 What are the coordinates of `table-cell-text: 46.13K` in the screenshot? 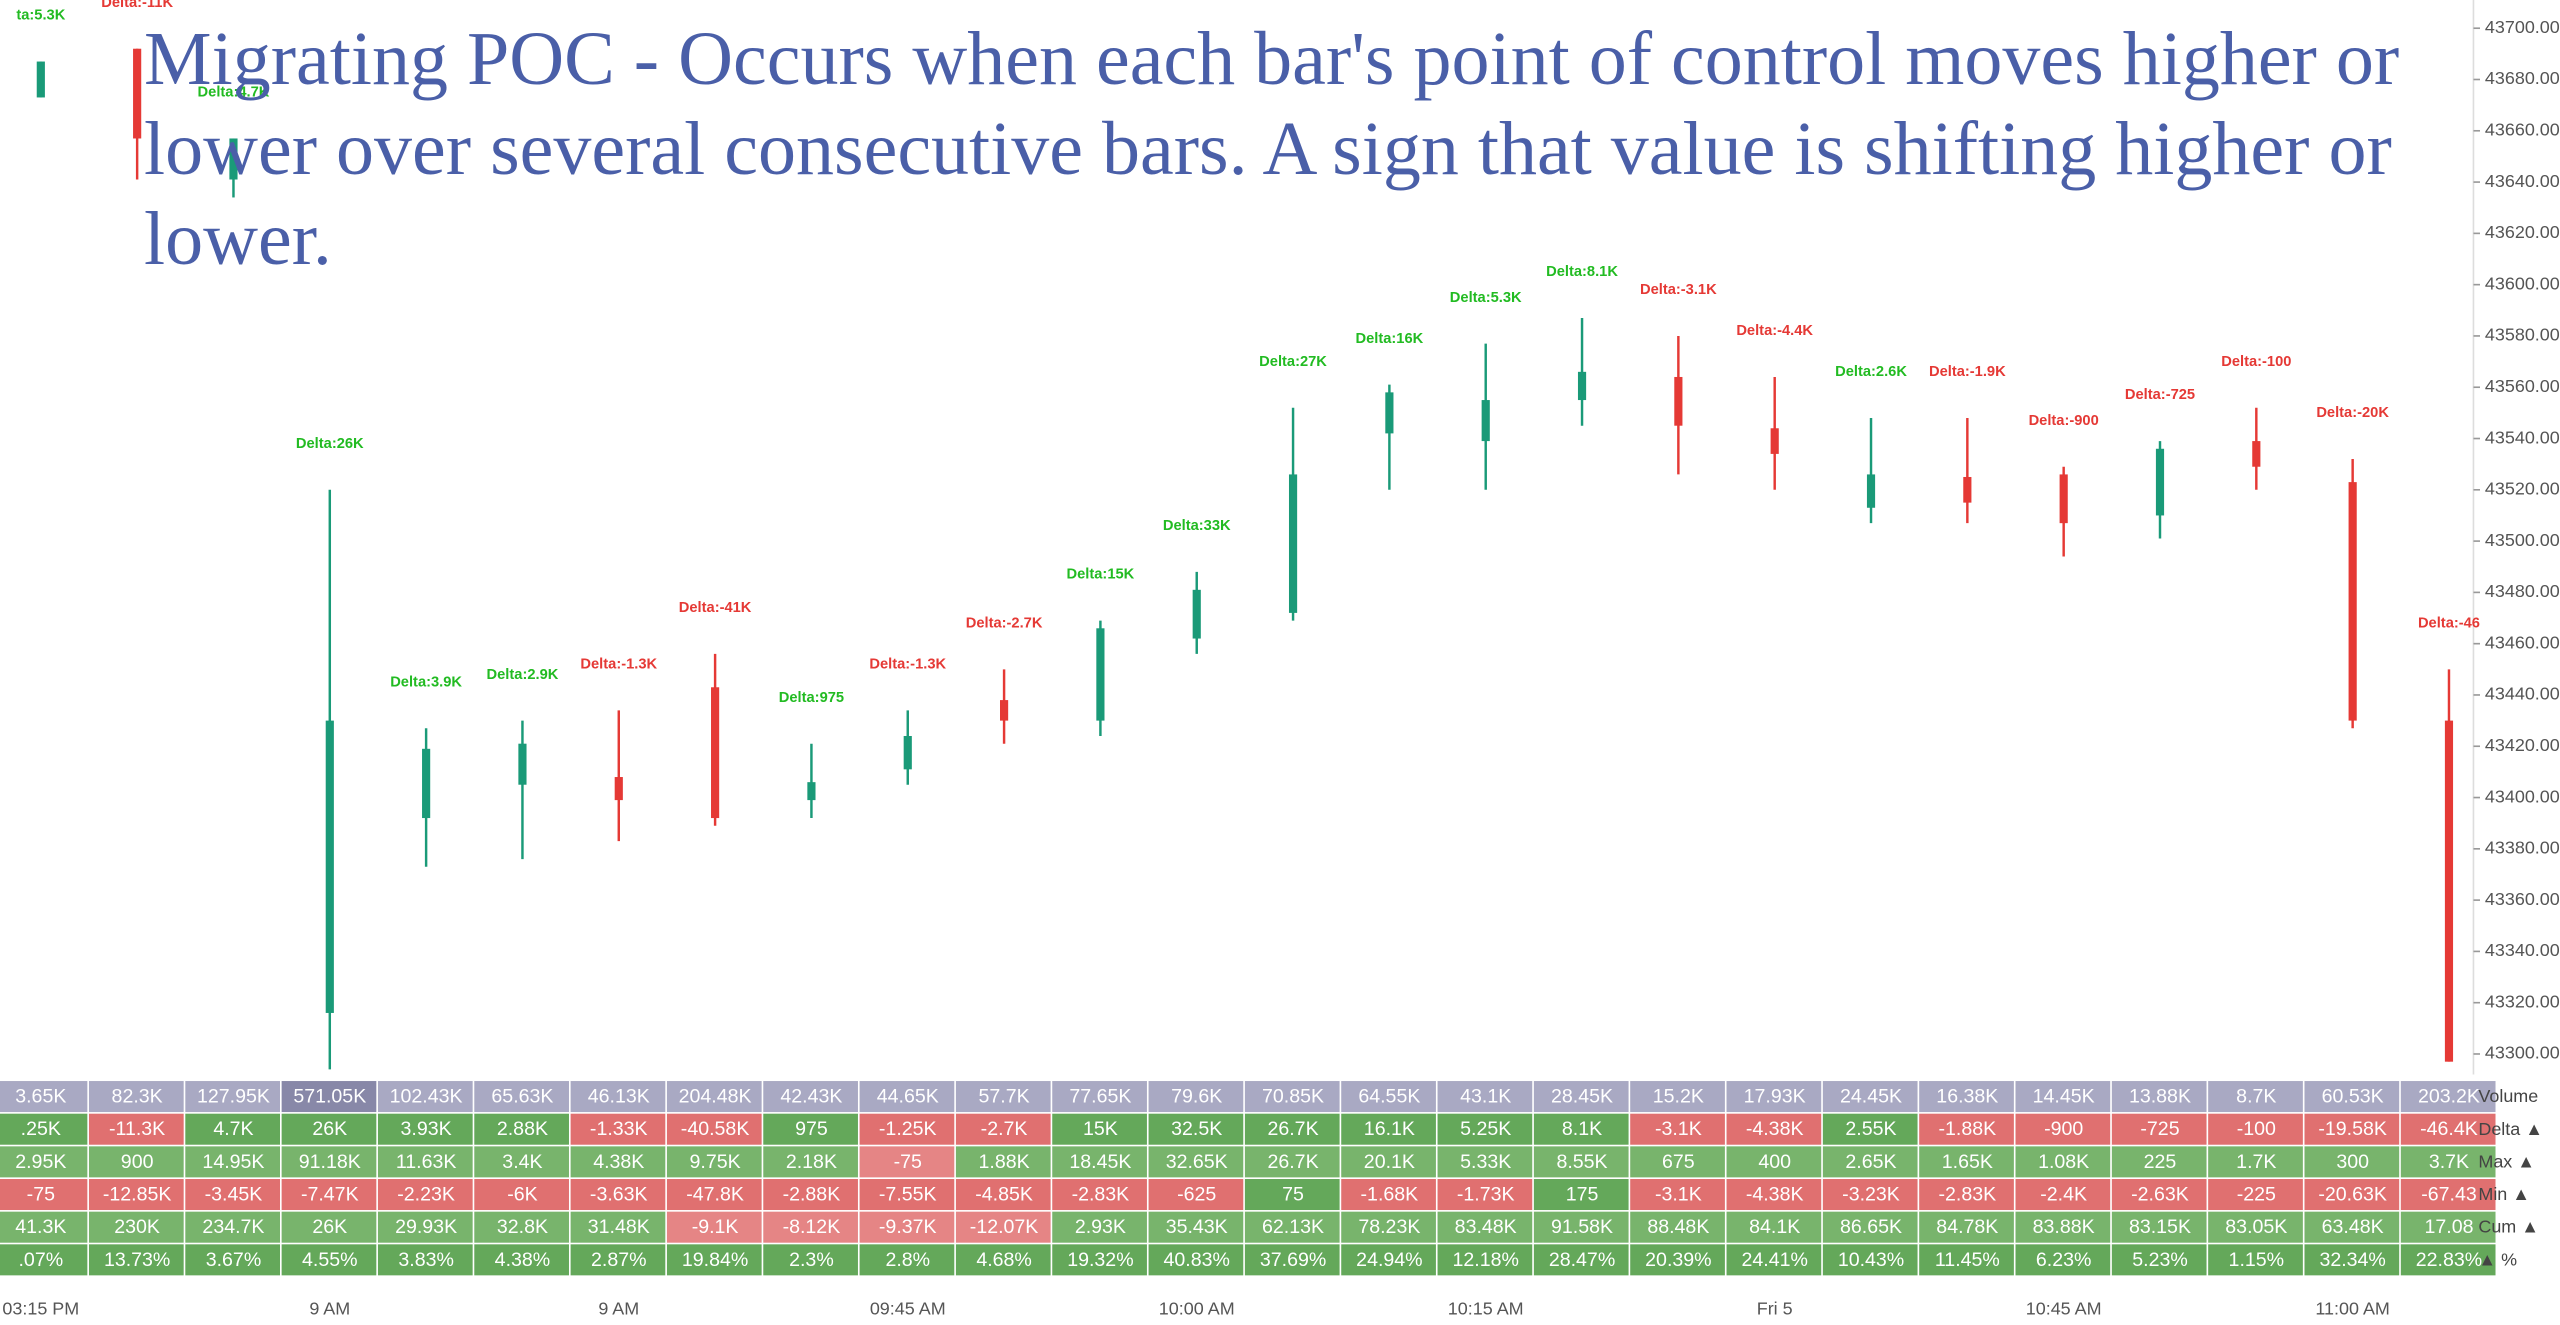 It's located at (619, 1097).